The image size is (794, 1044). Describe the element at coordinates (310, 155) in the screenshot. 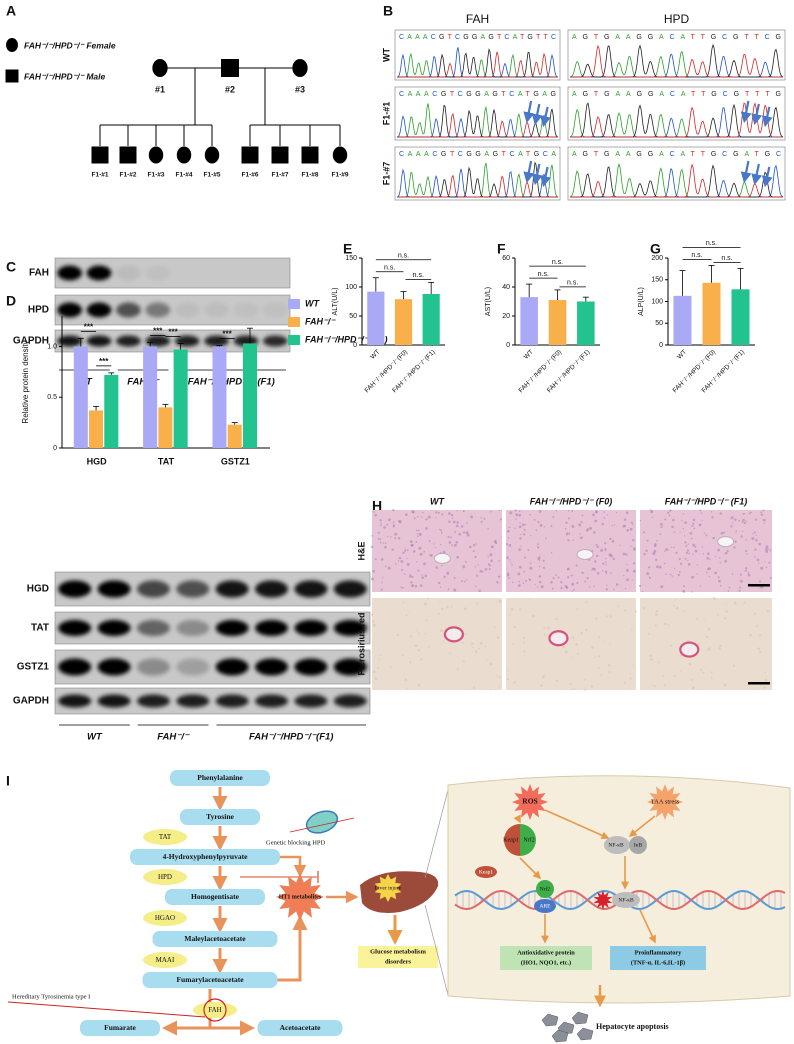

I see `male-symbol` at that location.